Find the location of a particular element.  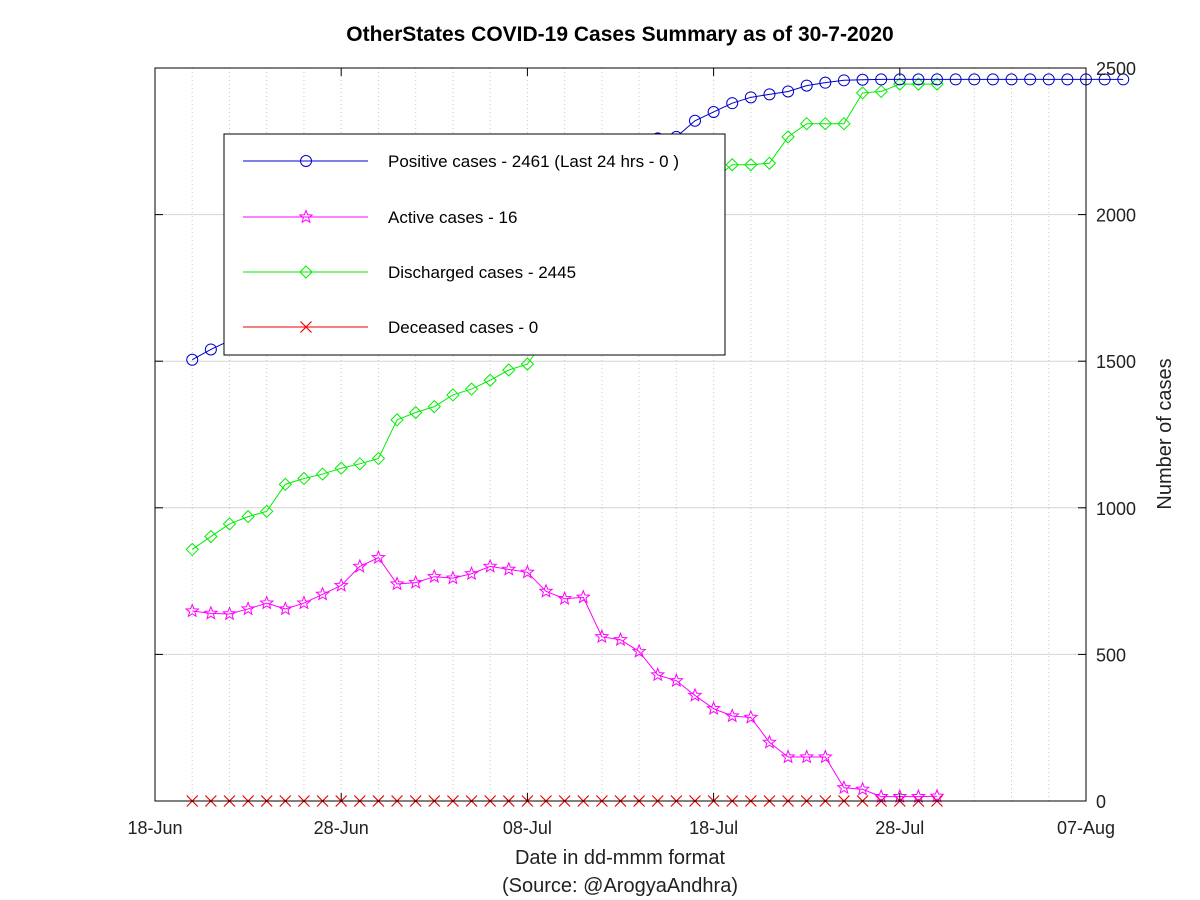

x-tick-label: 28-Jun is located at coordinates (341, 828).